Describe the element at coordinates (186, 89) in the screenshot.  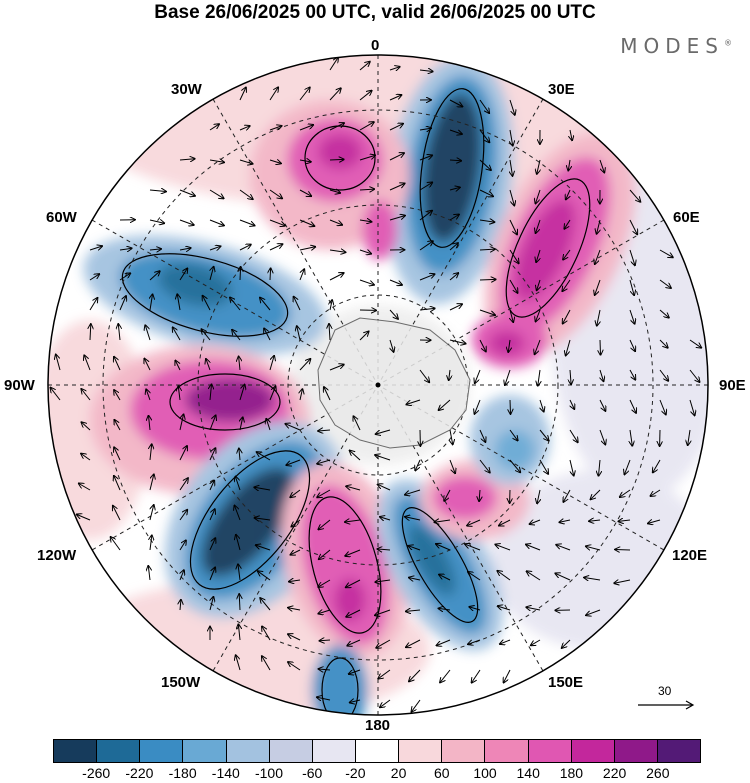
I see `label-30w: 30W` at that location.